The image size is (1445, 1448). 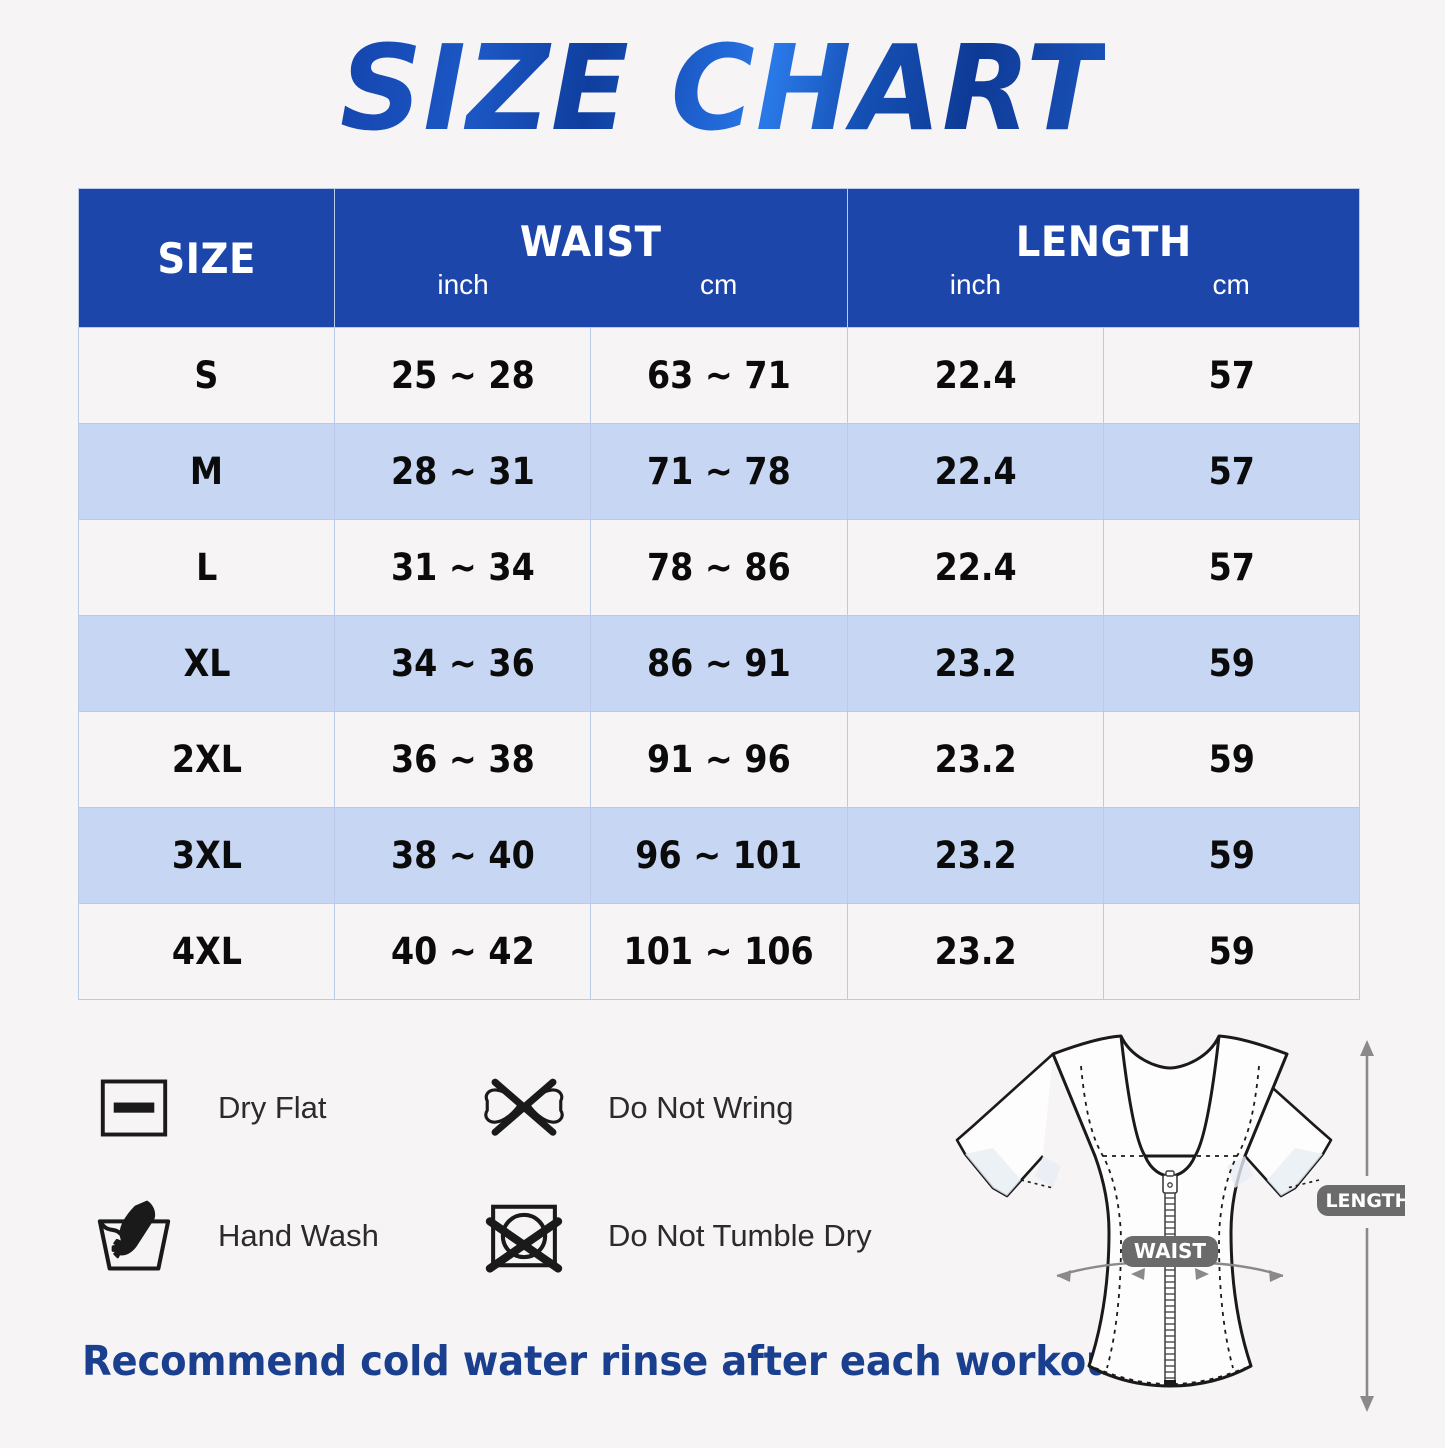 I want to click on cell-size: L, so click(x=206, y=567).